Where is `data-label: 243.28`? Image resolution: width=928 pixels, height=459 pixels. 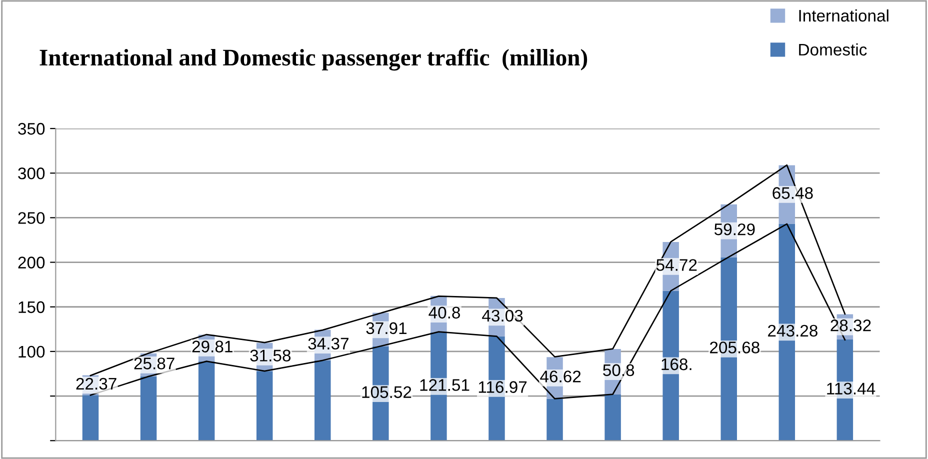
data-label: 243.28 is located at coordinates (793, 330).